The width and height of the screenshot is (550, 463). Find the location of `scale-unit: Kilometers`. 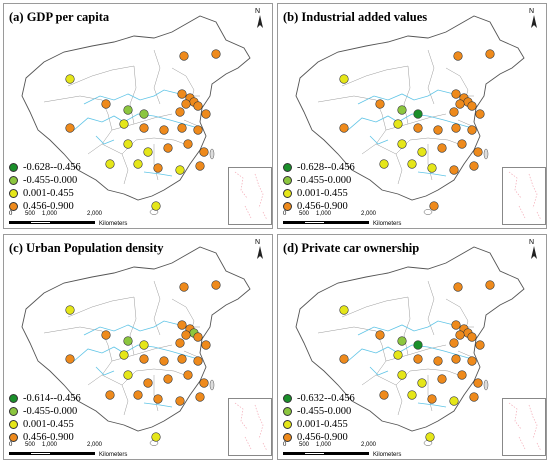

scale-unit: Kilometers is located at coordinates (113, 455).